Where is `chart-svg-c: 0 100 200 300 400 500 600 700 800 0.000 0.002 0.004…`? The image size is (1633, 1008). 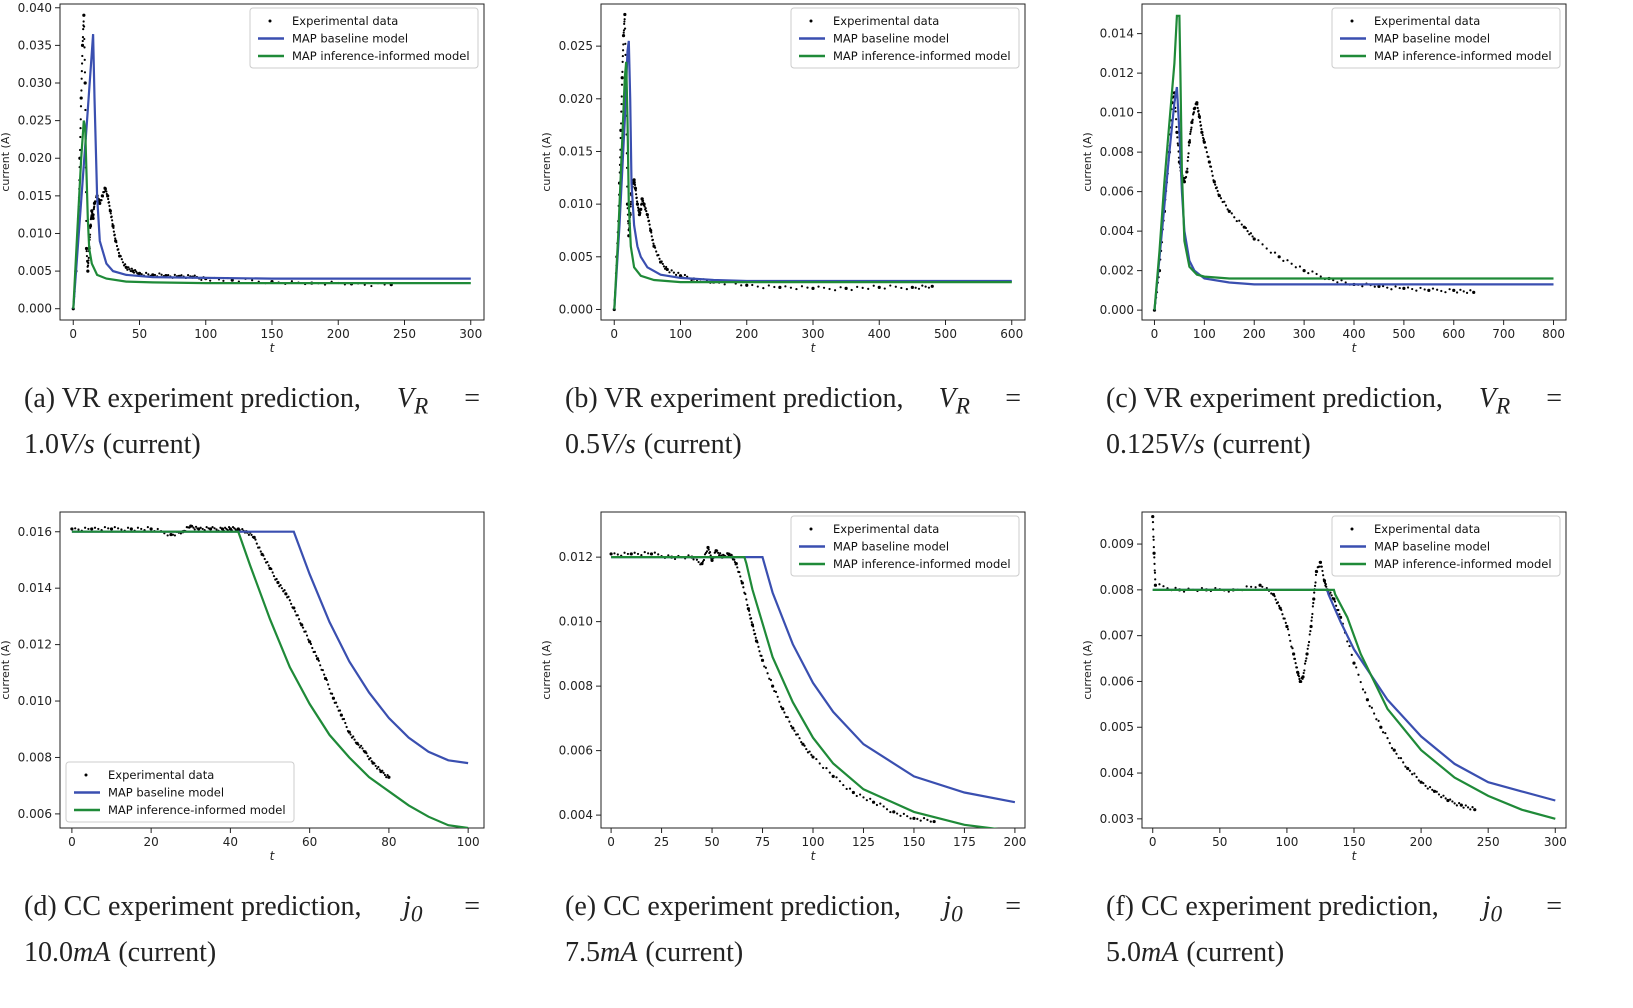 chart-svg-c: 0 100 200 300 400 500 600 700 800 0.000 0.002 0.004… is located at coordinates (1324, 179).